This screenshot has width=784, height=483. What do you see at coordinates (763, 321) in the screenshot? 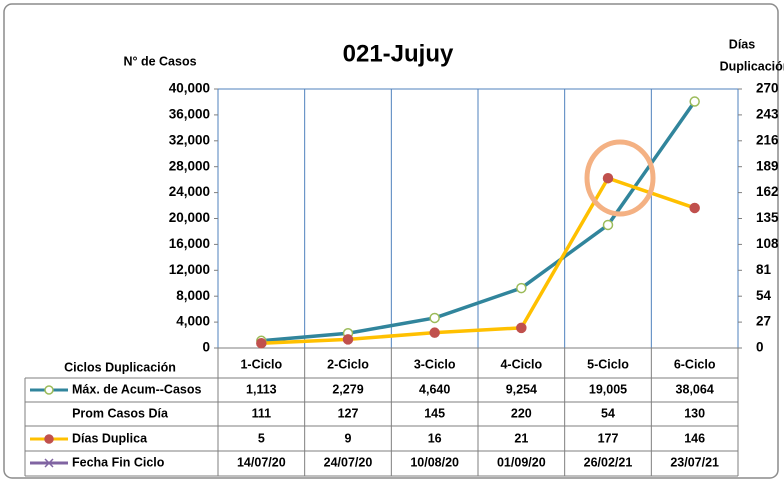
I see `y2-tick-label: 27` at bounding box center [763, 321].